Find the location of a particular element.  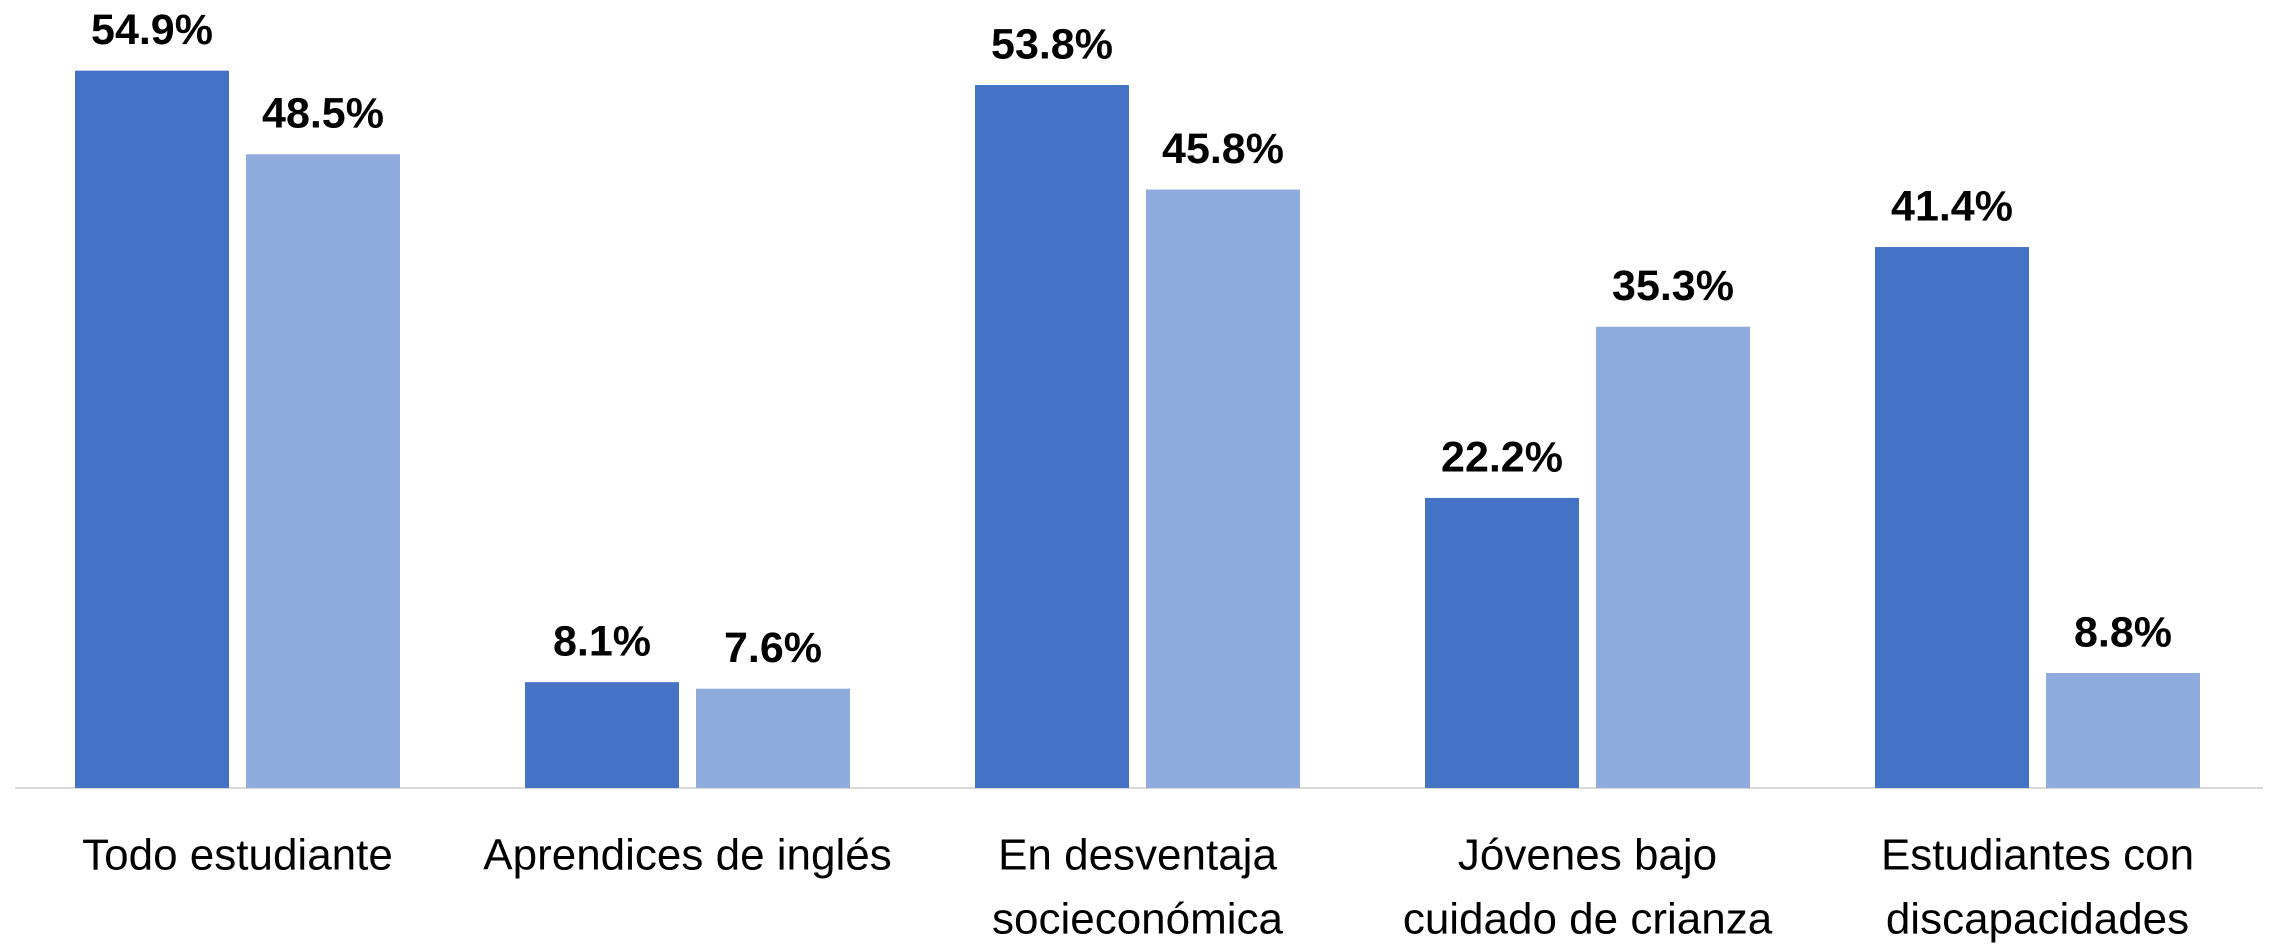

data-label: 53.8% is located at coordinates (1052, 44).